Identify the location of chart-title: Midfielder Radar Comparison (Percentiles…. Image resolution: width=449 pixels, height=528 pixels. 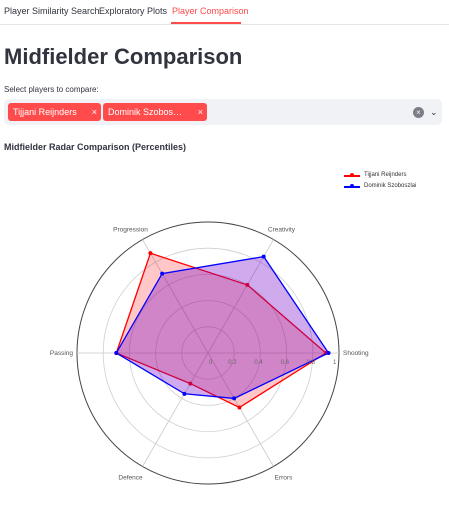
(95, 147).